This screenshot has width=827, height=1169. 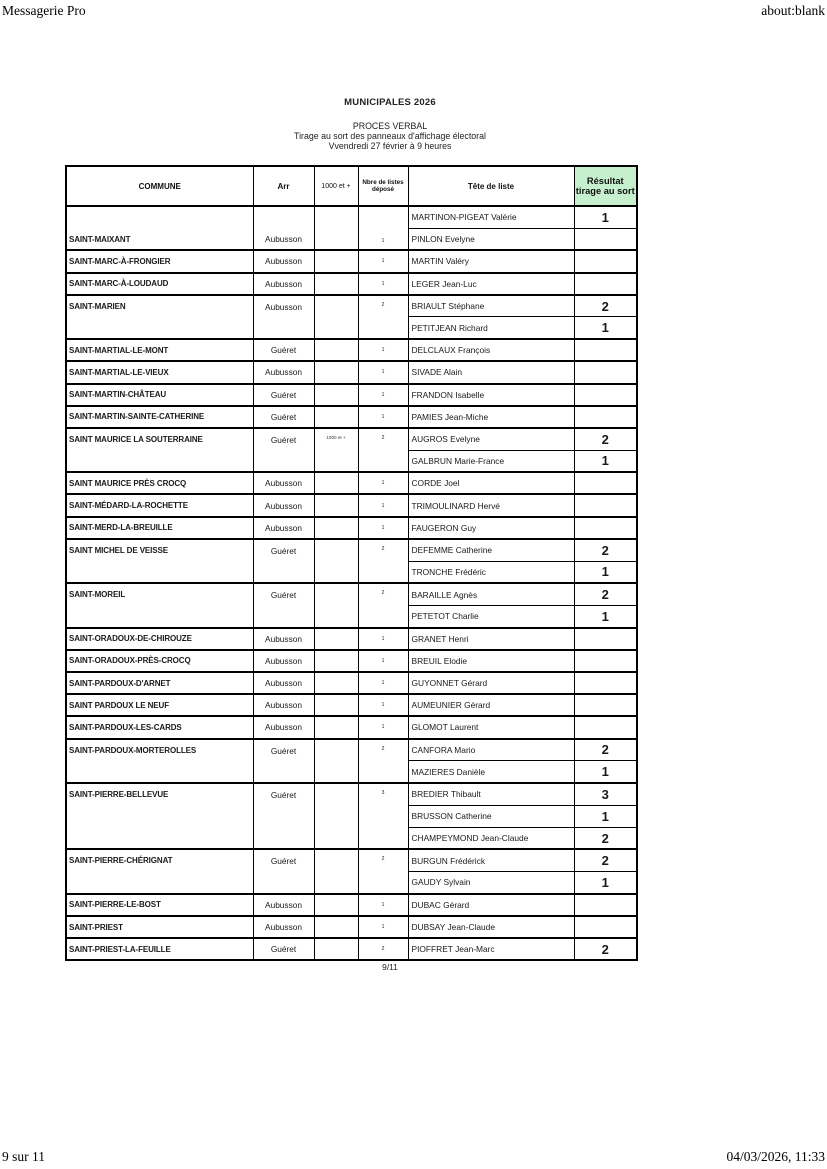 What do you see at coordinates (159, 638) in the screenshot?
I see `commune-cell: SAINT-ORADOUX-DE-CHIROUZE` at bounding box center [159, 638].